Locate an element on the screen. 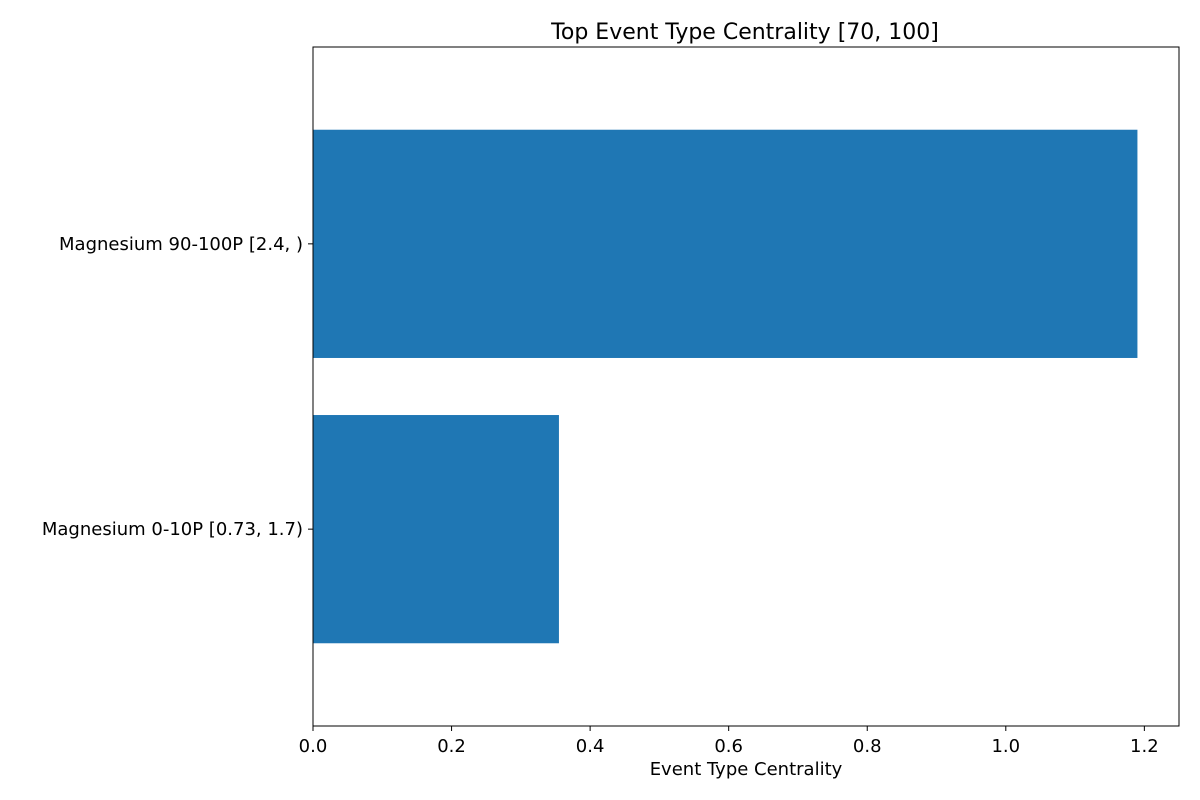  chart-title: Top Event Type Centrality [70, 100] is located at coordinates (744, 32).